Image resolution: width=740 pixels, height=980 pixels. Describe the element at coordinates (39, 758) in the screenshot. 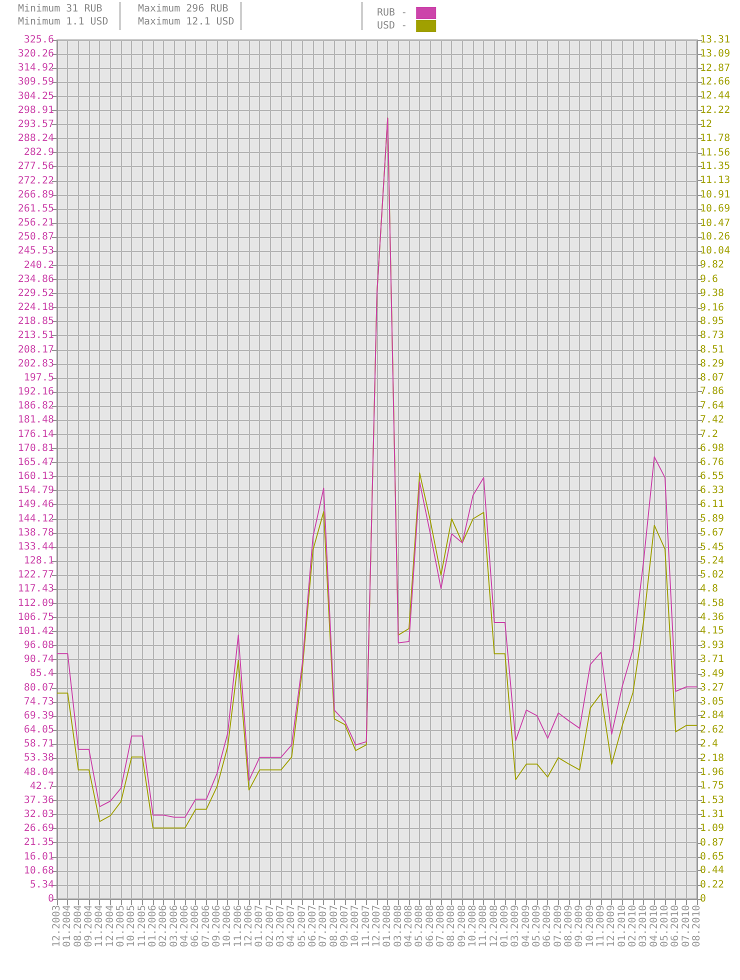

I see `y-tick-label: 53.38` at that location.